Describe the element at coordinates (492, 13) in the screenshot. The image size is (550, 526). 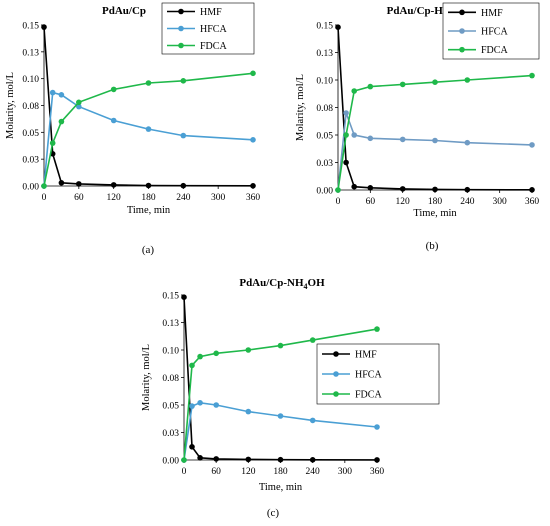
I see `legend-label: HMF` at that location.